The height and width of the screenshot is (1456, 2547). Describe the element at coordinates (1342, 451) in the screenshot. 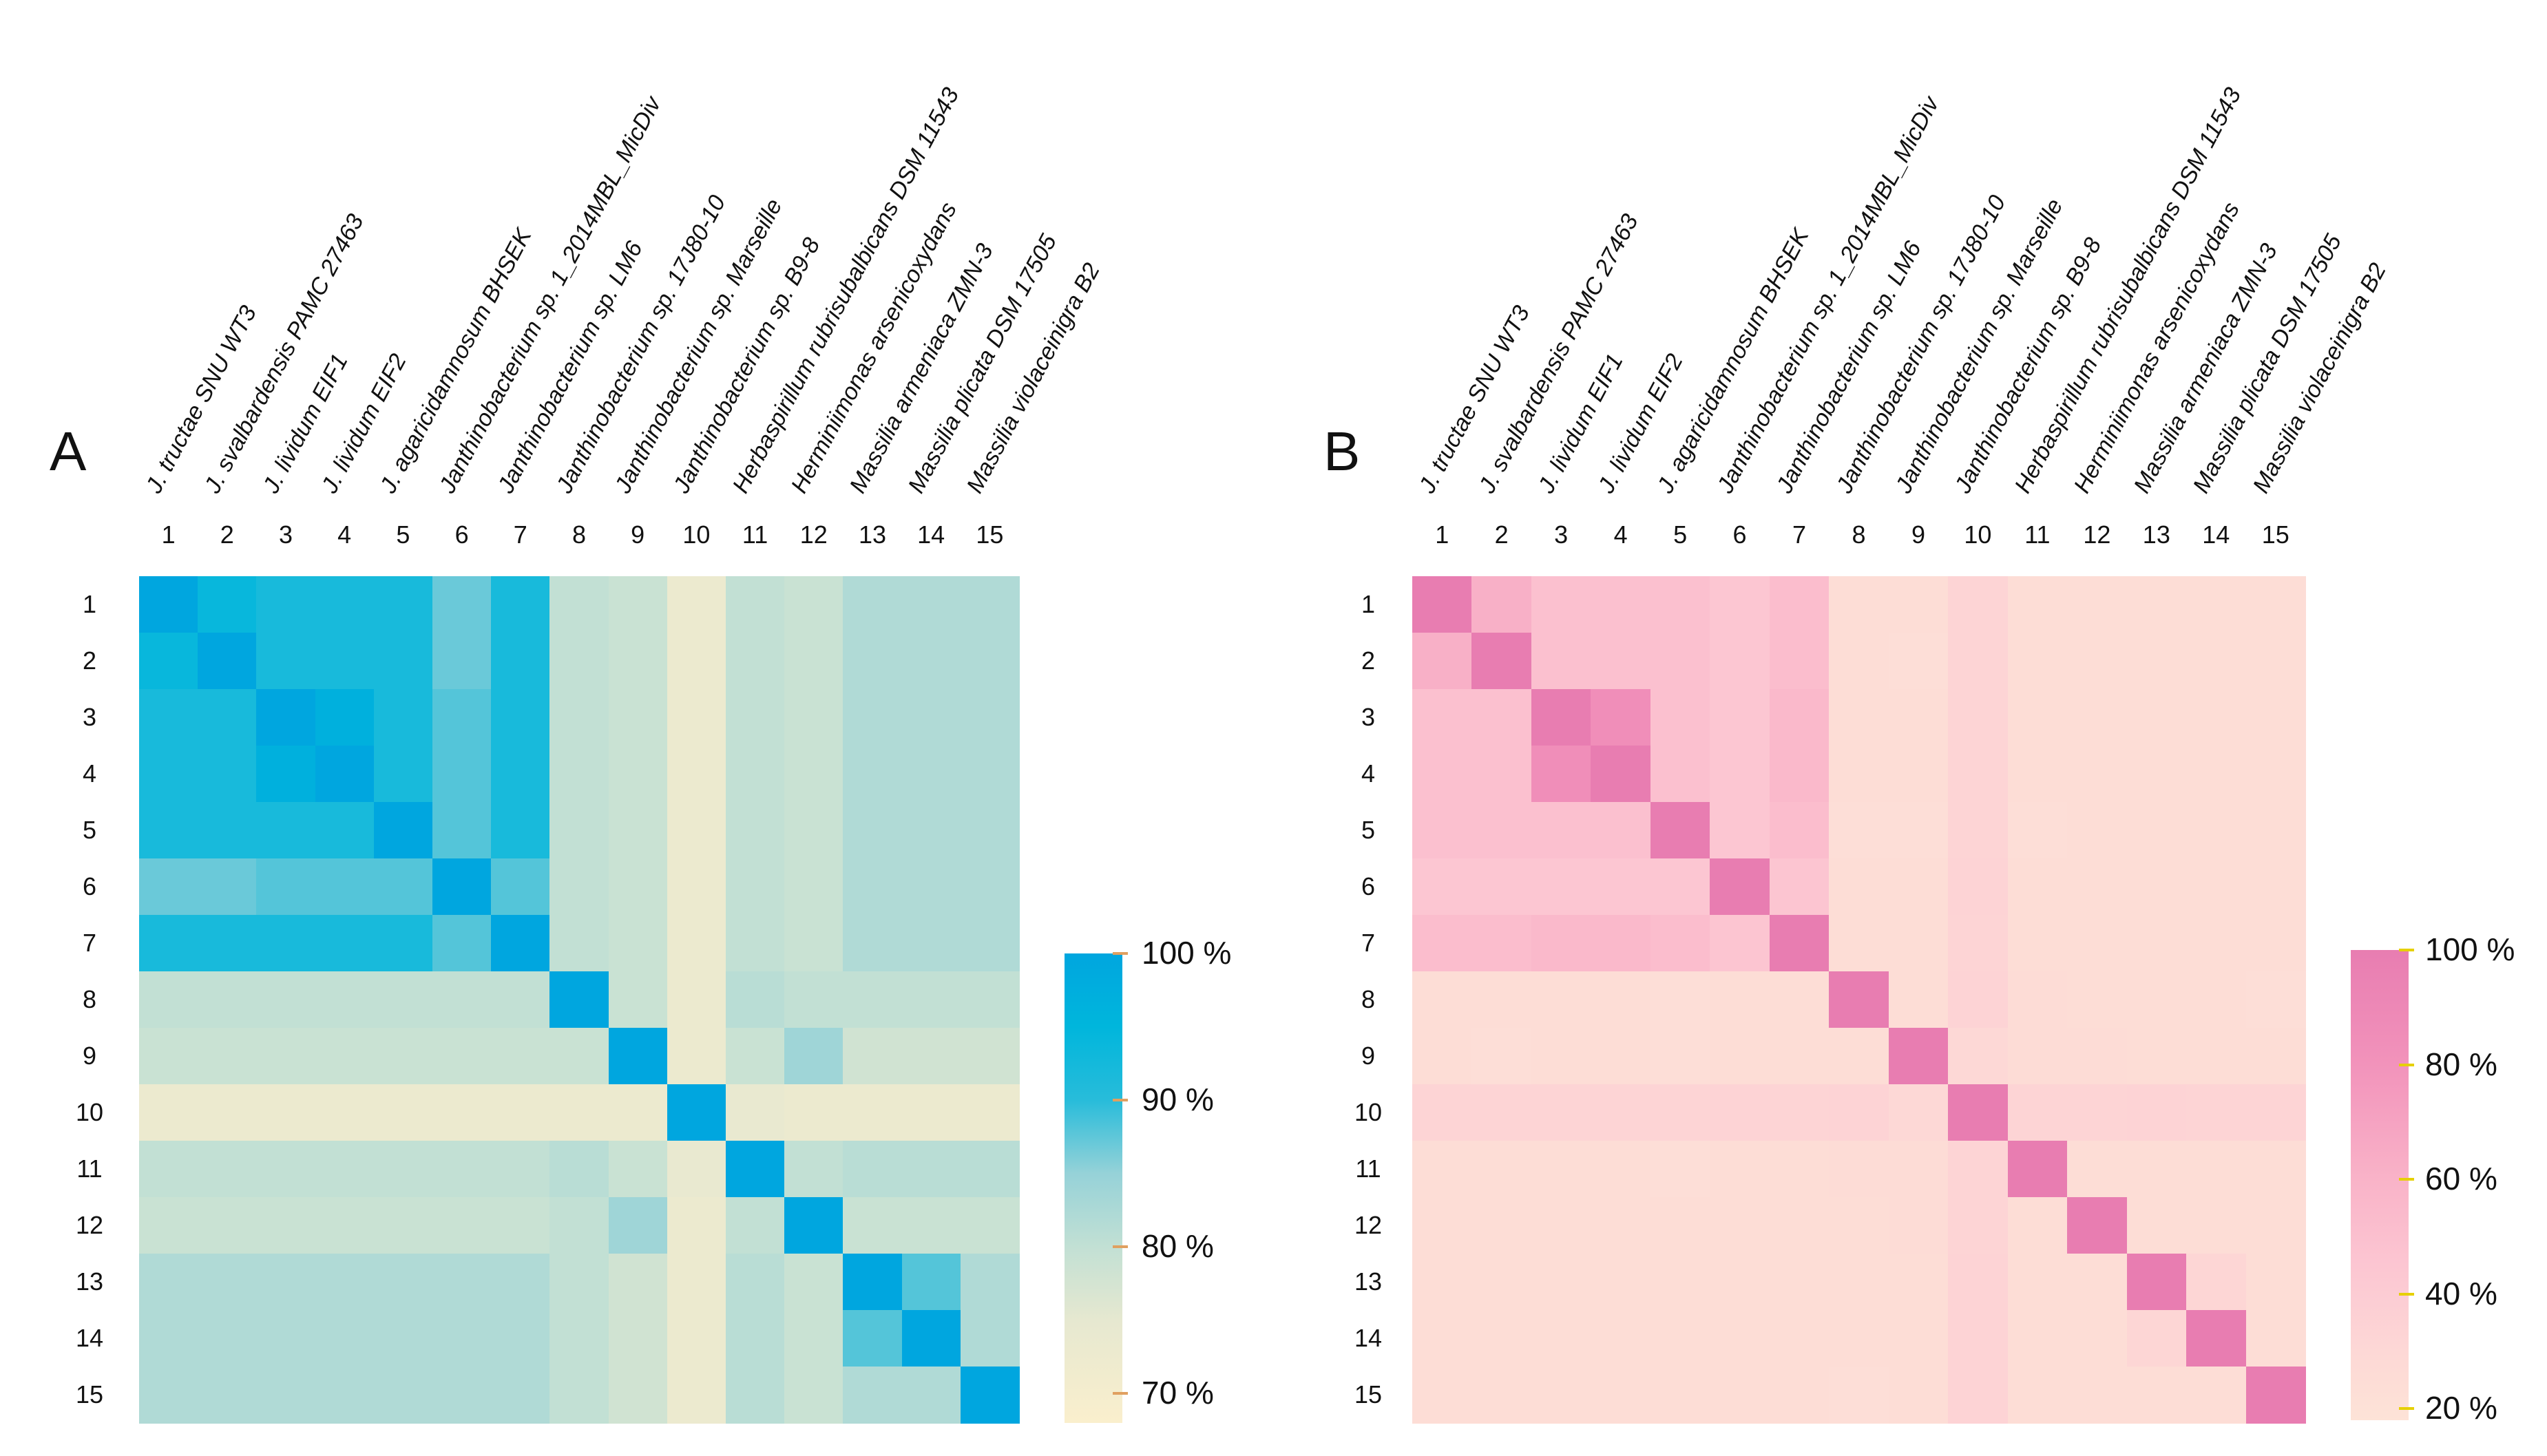

I see `panel-b-letter: B` at that location.